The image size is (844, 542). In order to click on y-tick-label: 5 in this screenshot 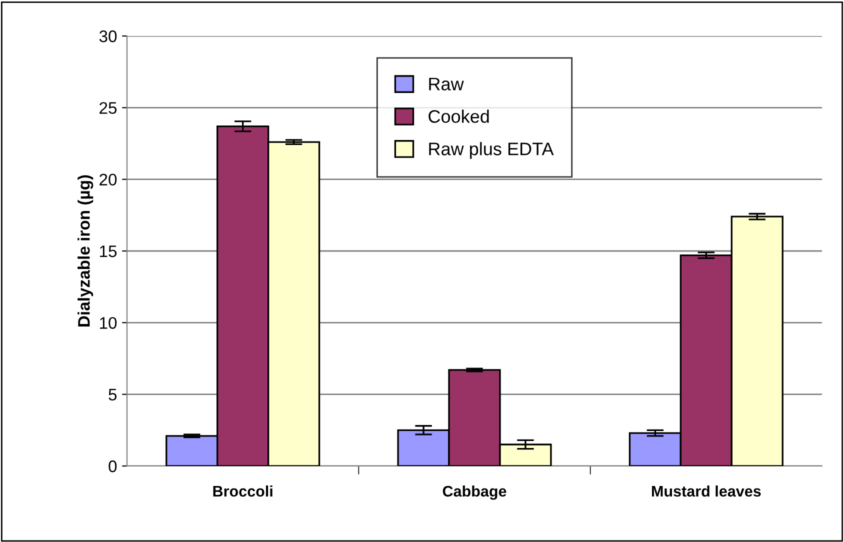, I will do `click(112, 394)`.